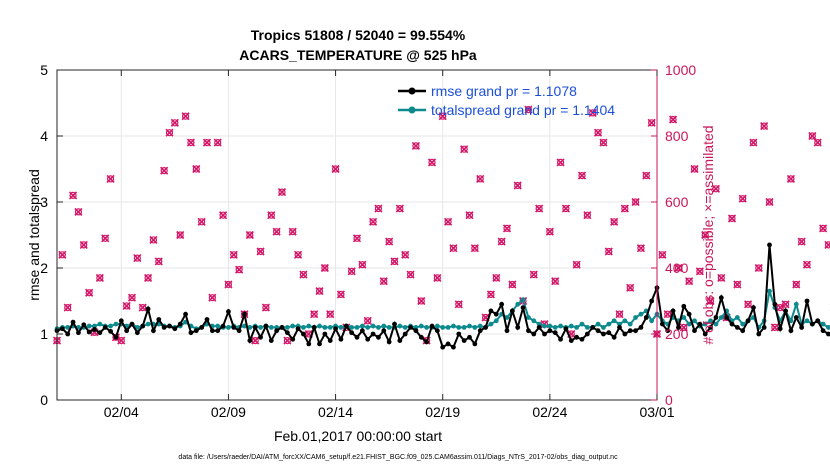  Describe the element at coordinates (708, 234) in the screenshot. I see `y-axis-label-right: # of obs: o=possible; ×=assimilated` at that location.